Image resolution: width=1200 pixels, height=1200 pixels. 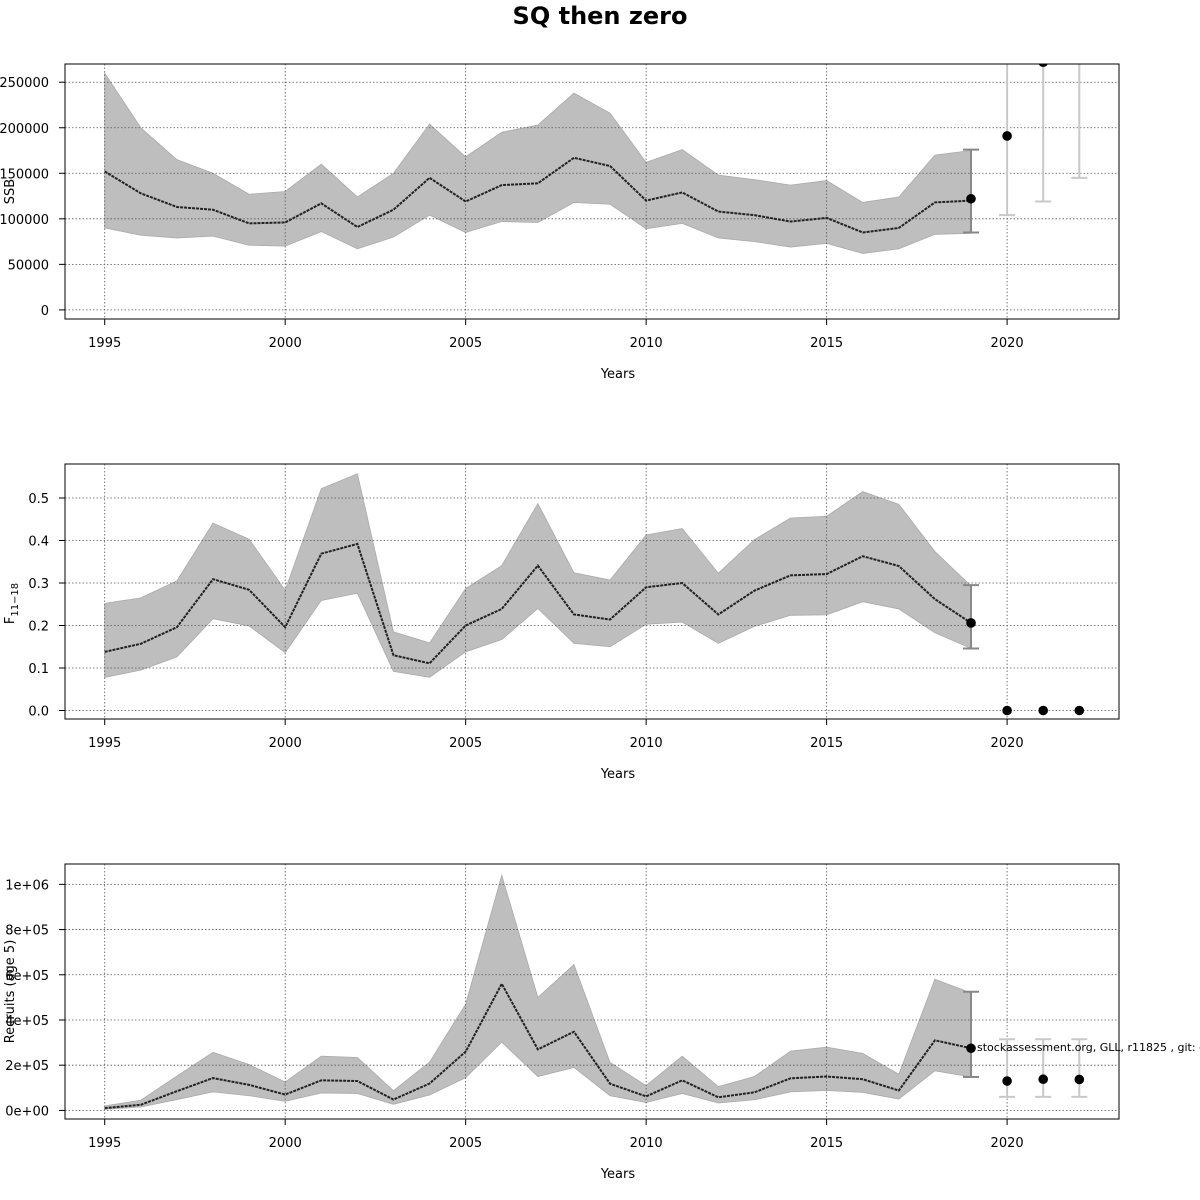 What do you see at coordinates (38, 584) in the screenshot?
I see `y-tick-label: 0.3` at bounding box center [38, 584].